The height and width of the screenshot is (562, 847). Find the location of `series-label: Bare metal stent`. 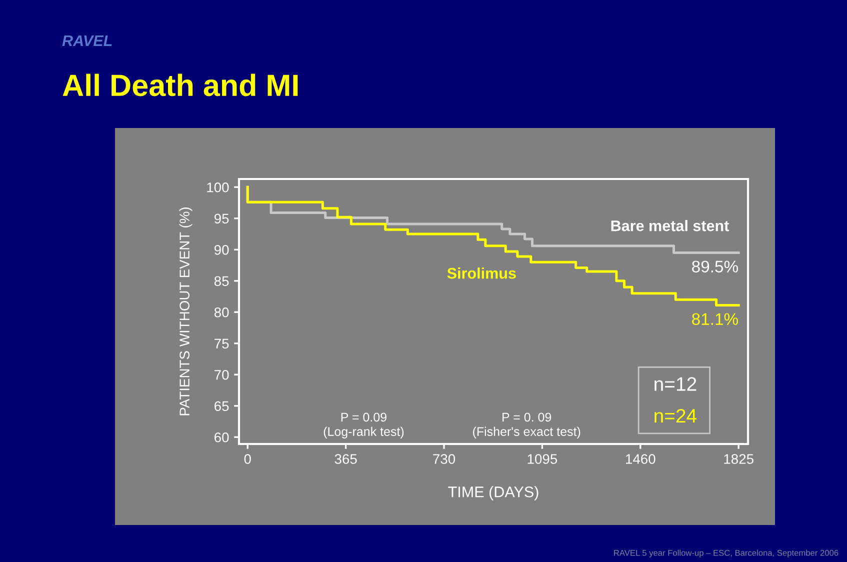

series-label: Bare metal stent is located at coordinates (670, 226).